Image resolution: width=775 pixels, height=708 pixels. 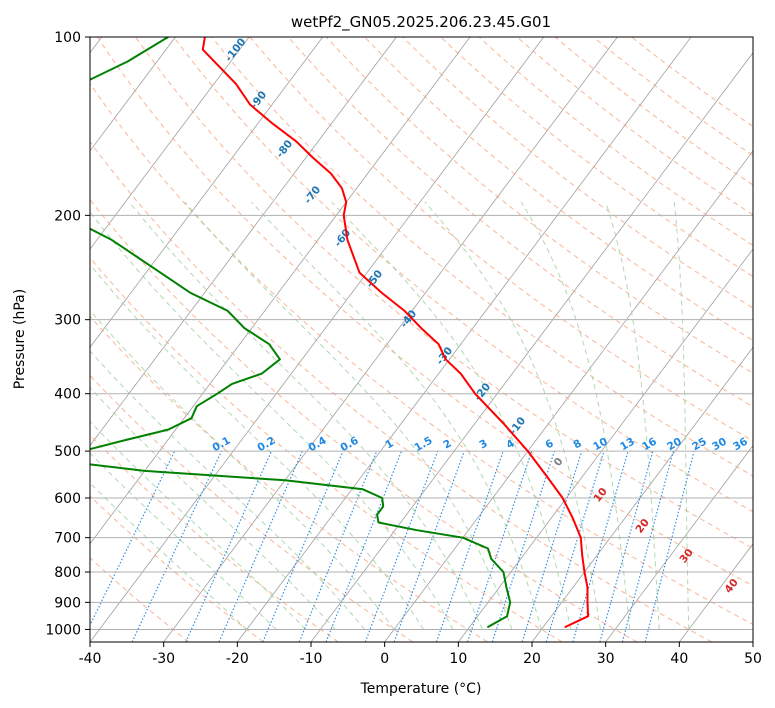 What do you see at coordinates (731, 586) in the screenshot?
I see `isotherm-label: 40` at bounding box center [731, 586].